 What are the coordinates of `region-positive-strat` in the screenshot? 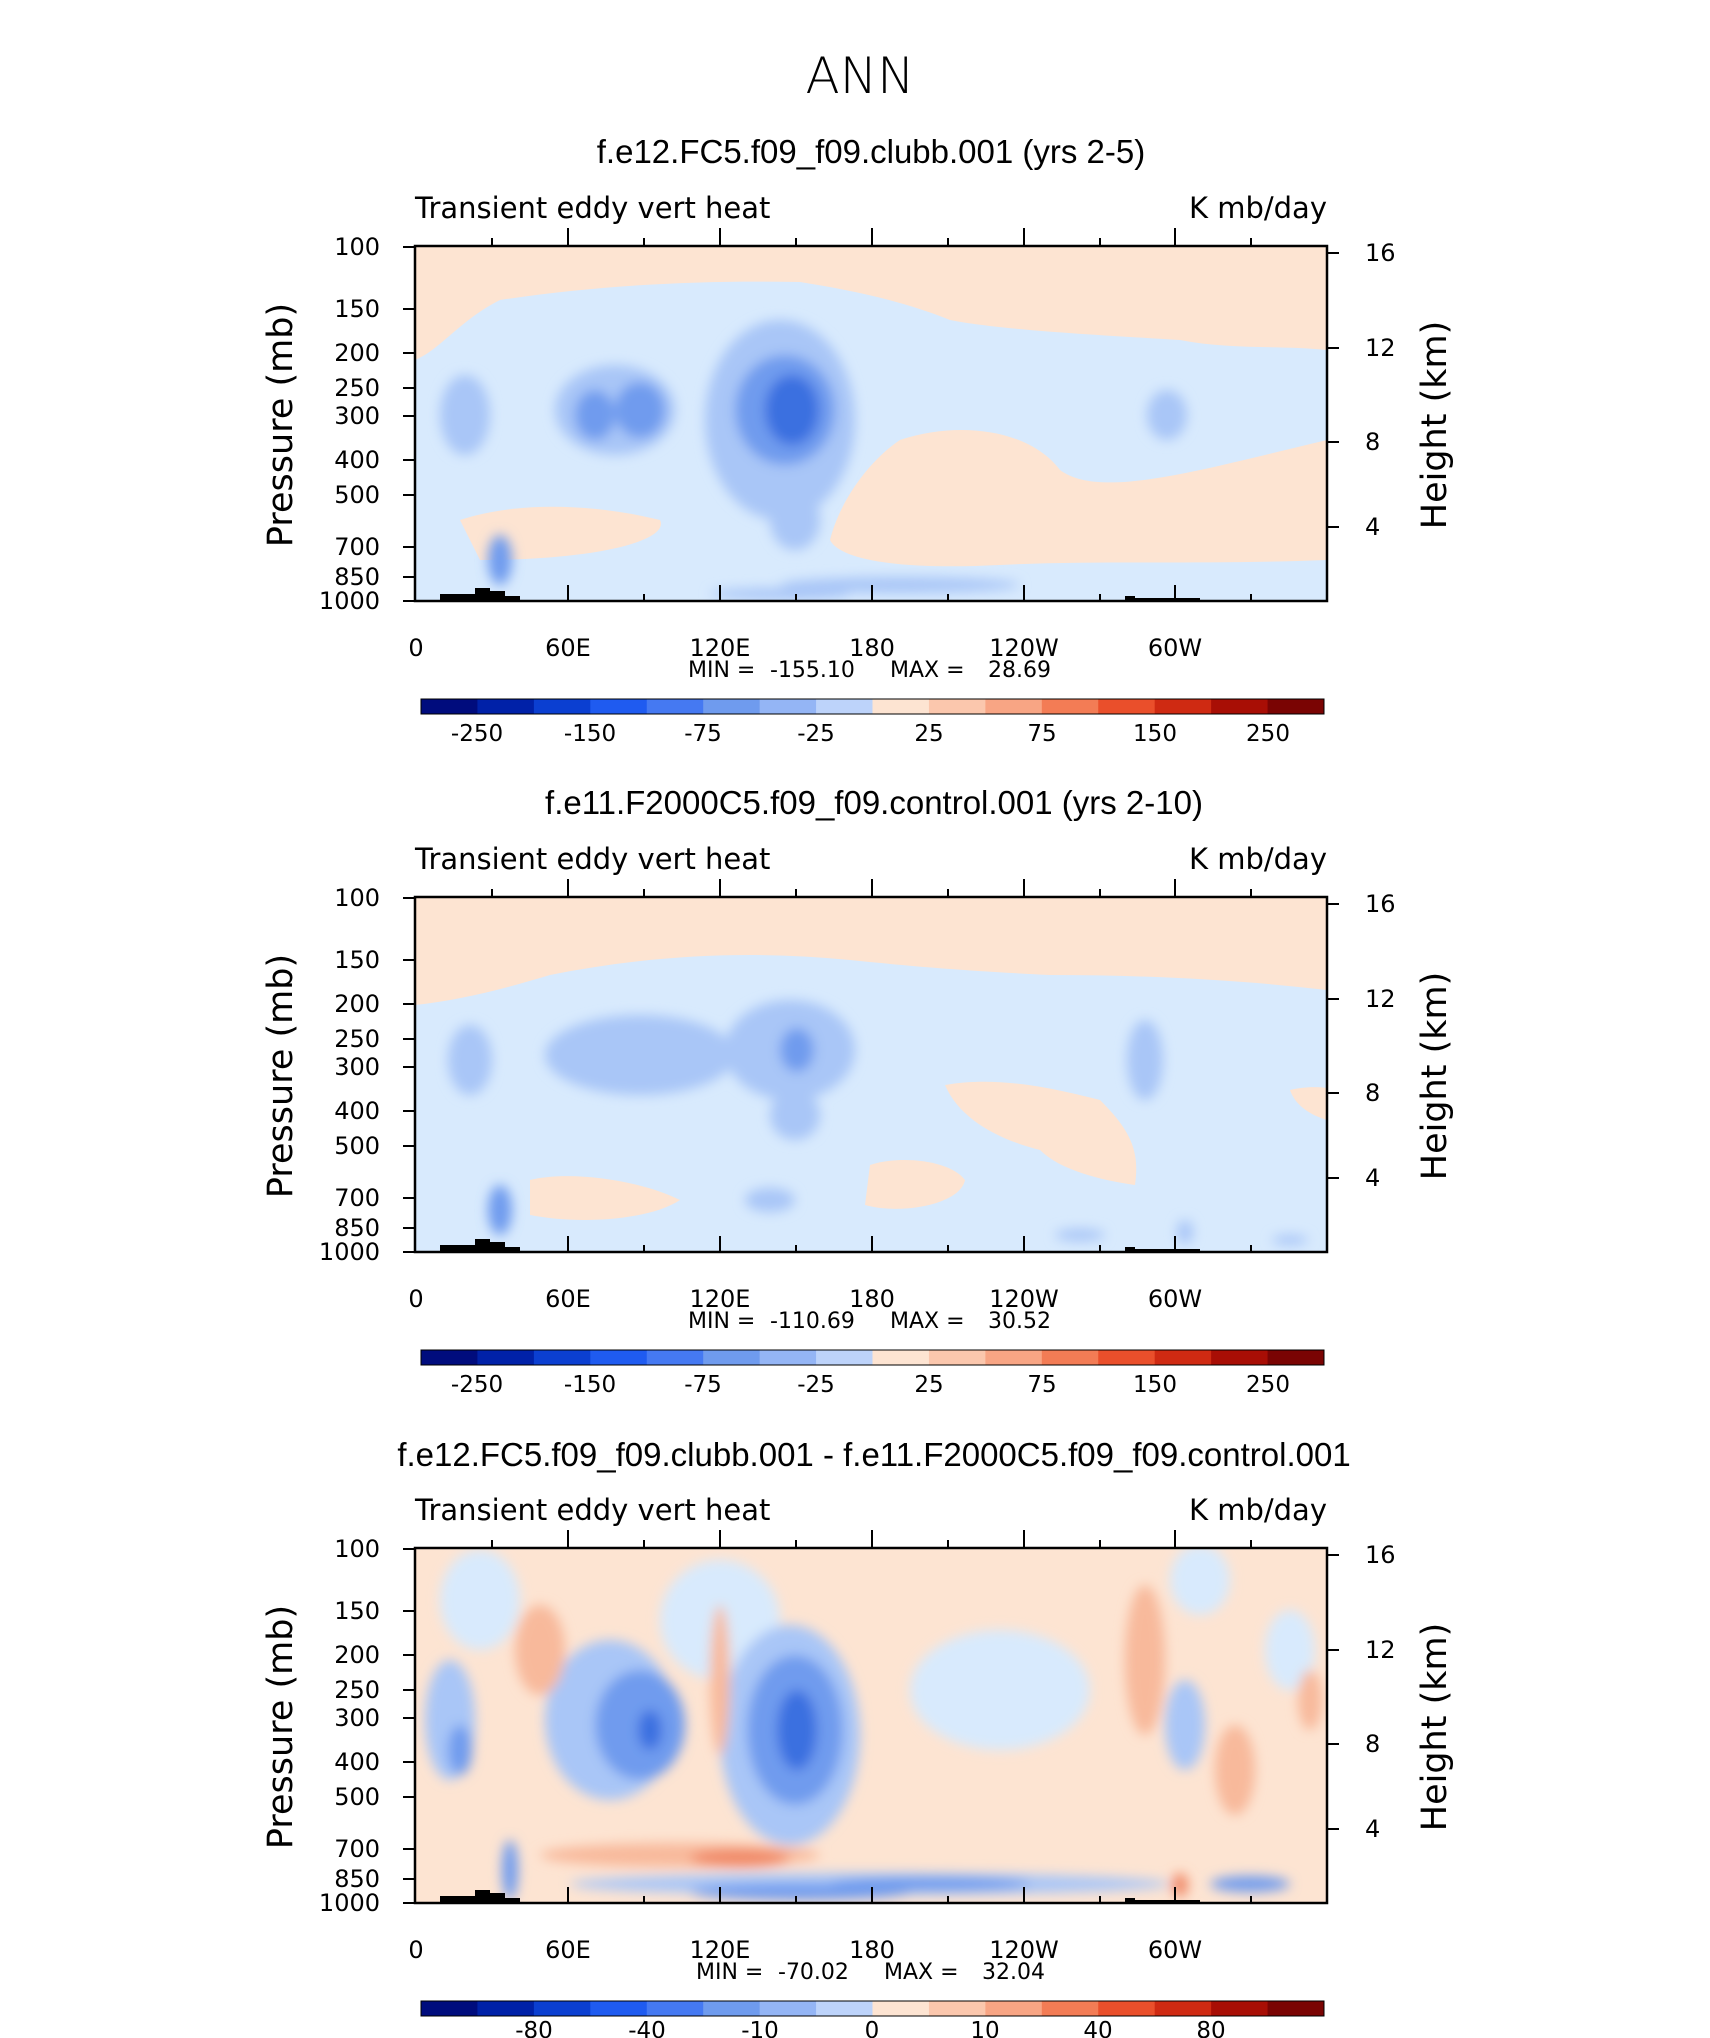 It's located at (871, 951).